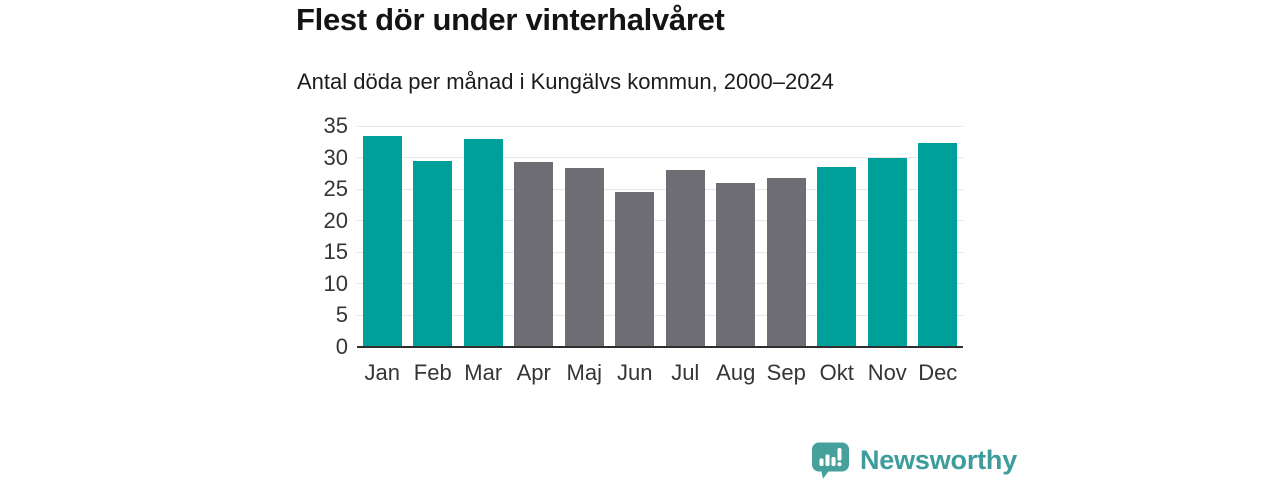  What do you see at coordinates (341, 315) in the screenshot?
I see `y-tick-label-5: 5` at bounding box center [341, 315].